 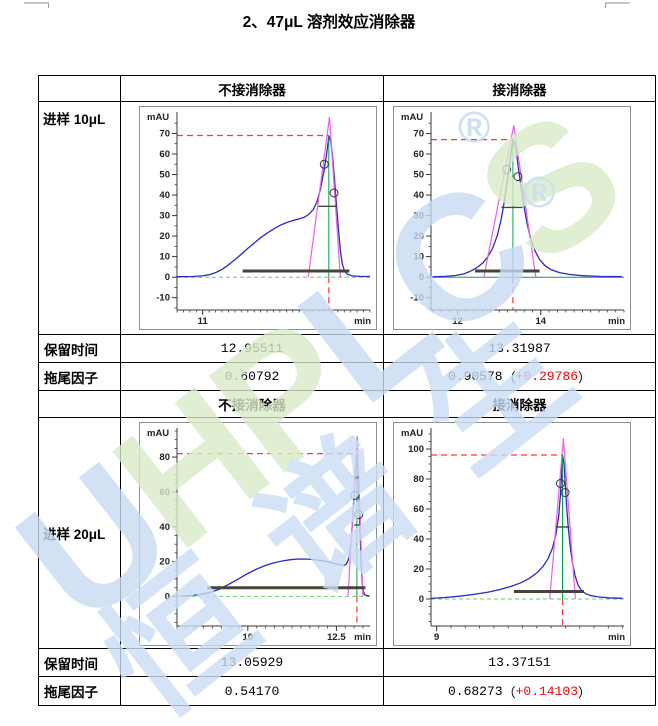 What do you see at coordinates (336, 637) in the screenshot?
I see `svg-text: 12.5` at bounding box center [336, 637].